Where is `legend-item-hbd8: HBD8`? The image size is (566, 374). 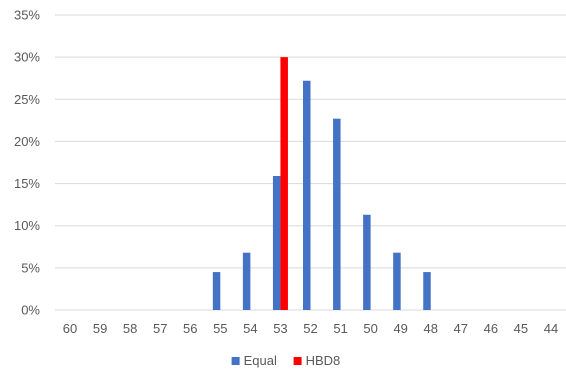
legend-item-hbd8: HBD8 is located at coordinates (317, 360).